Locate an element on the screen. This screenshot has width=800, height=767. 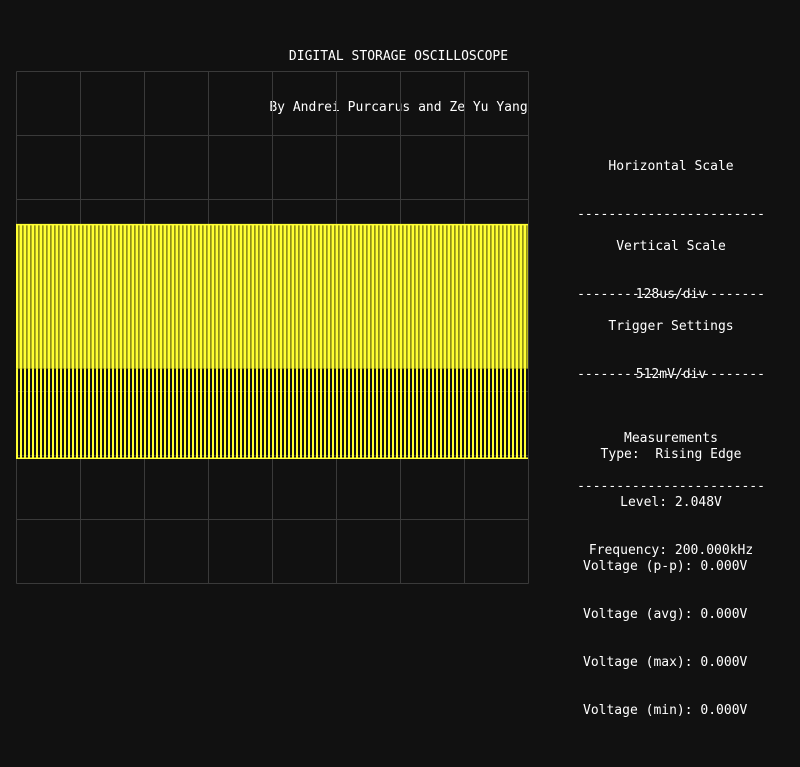
trigger-type: Type: Rising Edge is located at coordinates (671, 454).